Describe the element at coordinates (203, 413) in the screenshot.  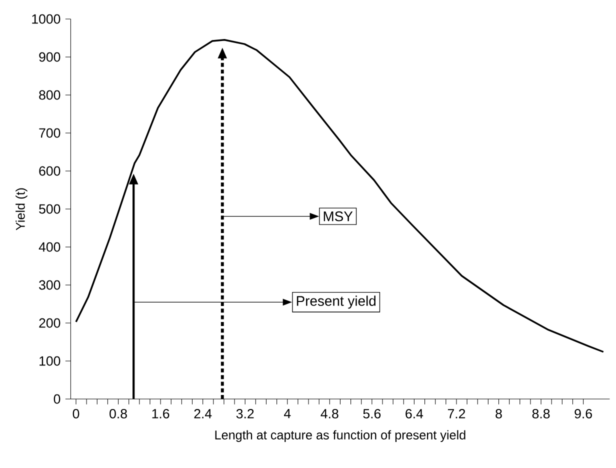
I see `x-tick-label: 2.4` at that location.